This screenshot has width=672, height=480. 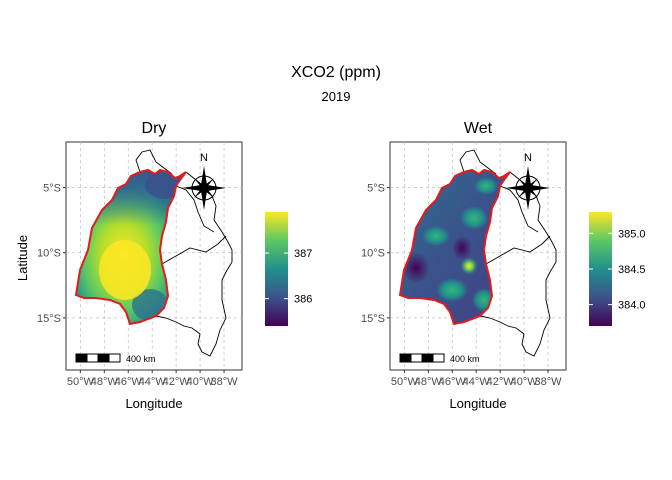 What do you see at coordinates (454, 247) in the screenshot?
I see `study-area-boundary-wet` at bounding box center [454, 247].